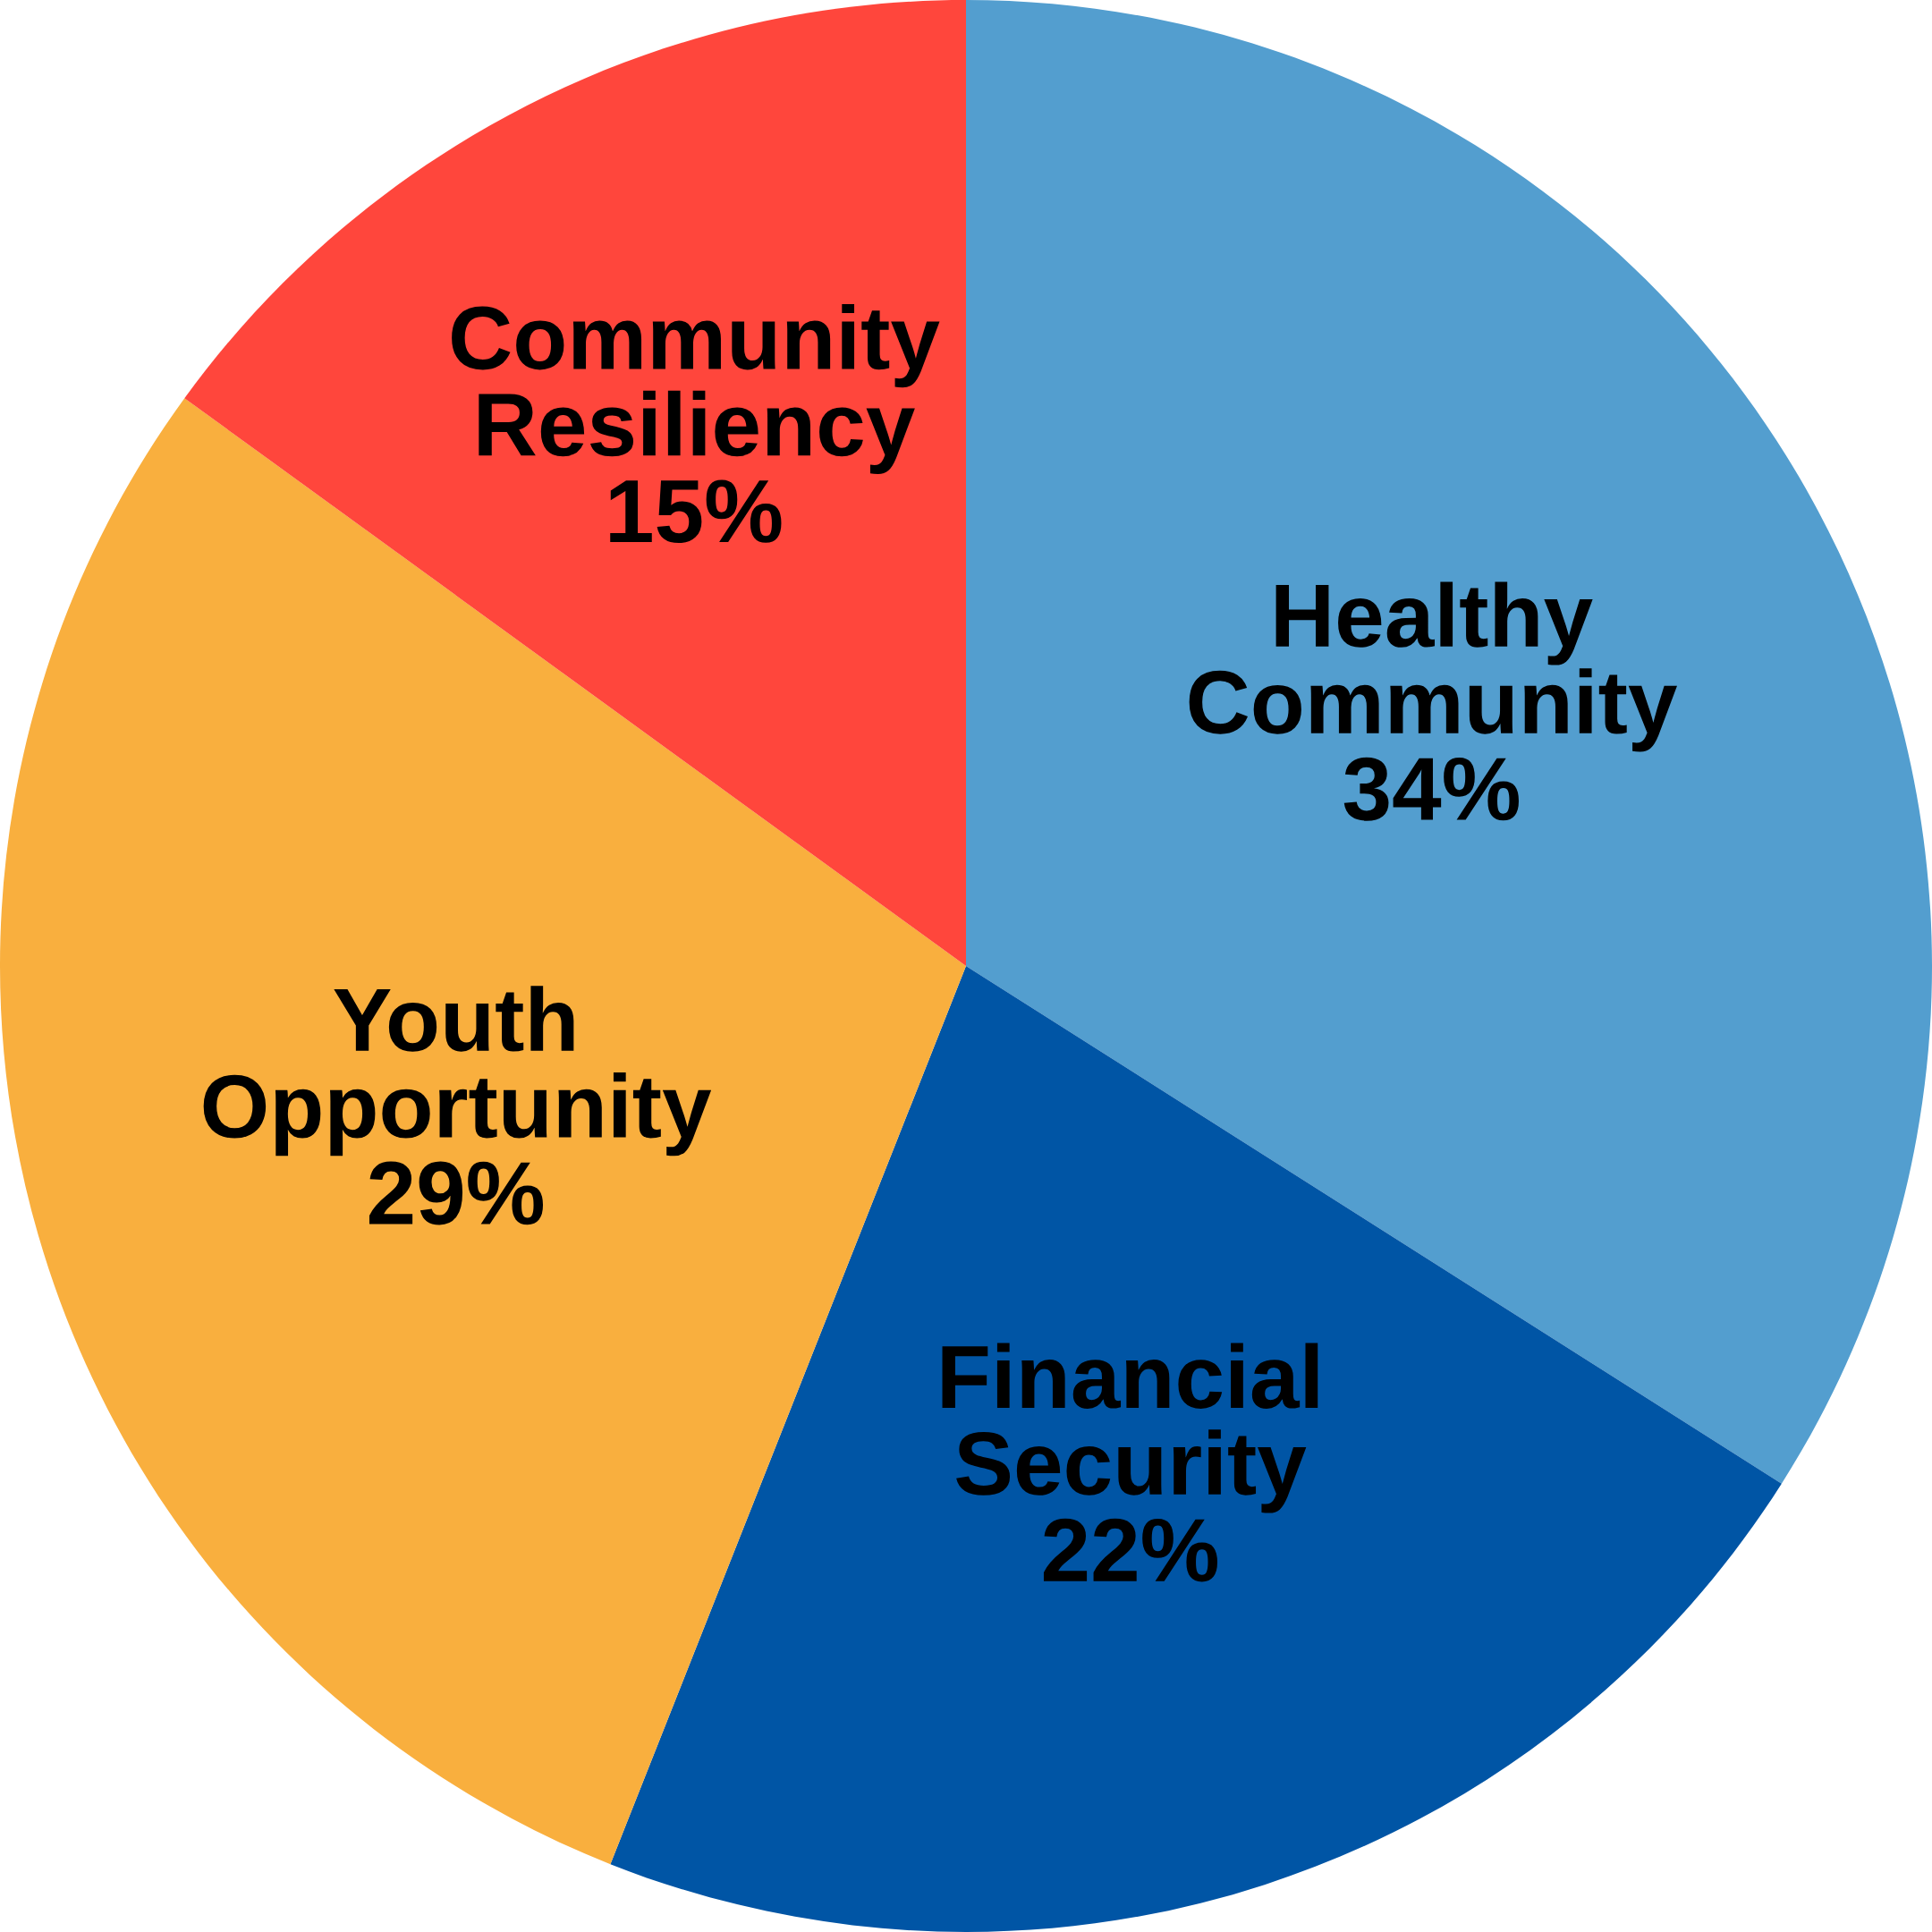 Image resolution: width=1932 pixels, height=1932 pixels. I want to click on data-label: 34%, so click(1431, 789).